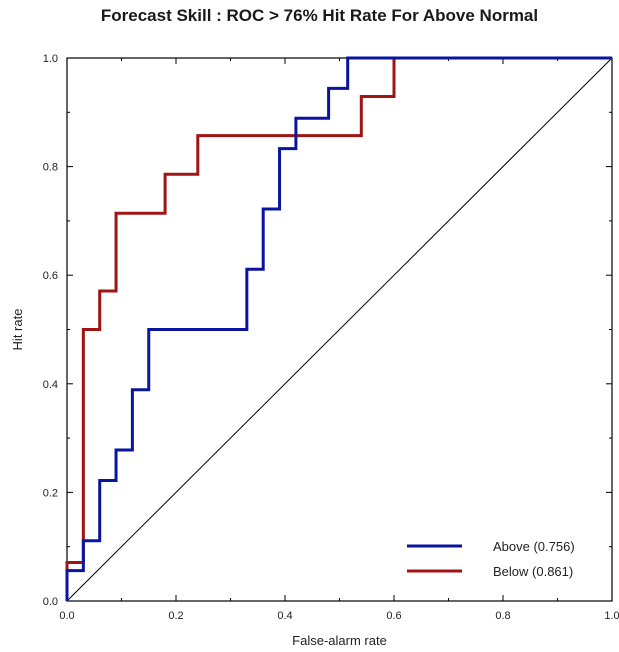  What do you see at coordinates (66, 616) in the screenshot?
I see `x-tick-label: 0.0` at bounding box center [66, 616].